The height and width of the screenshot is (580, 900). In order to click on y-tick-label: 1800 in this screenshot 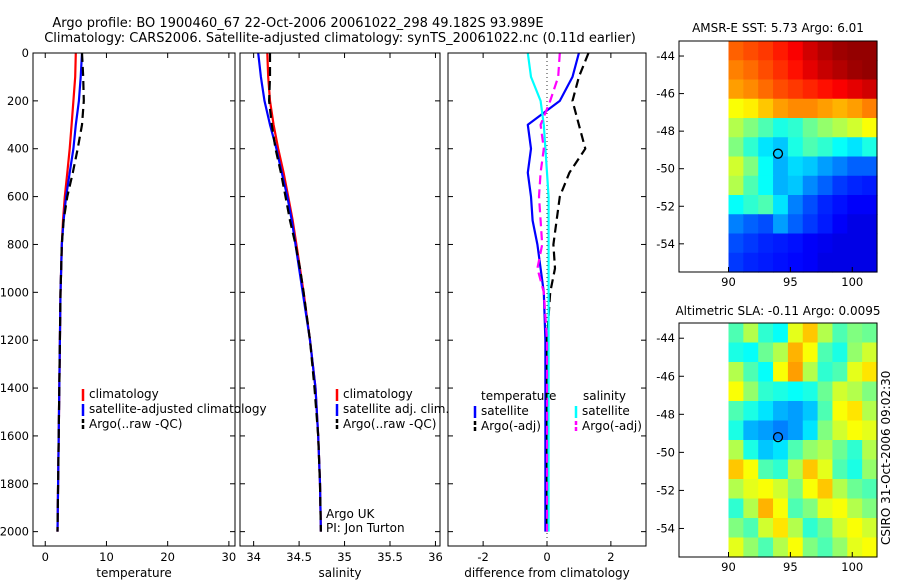, I will do `click(14, 484)`.